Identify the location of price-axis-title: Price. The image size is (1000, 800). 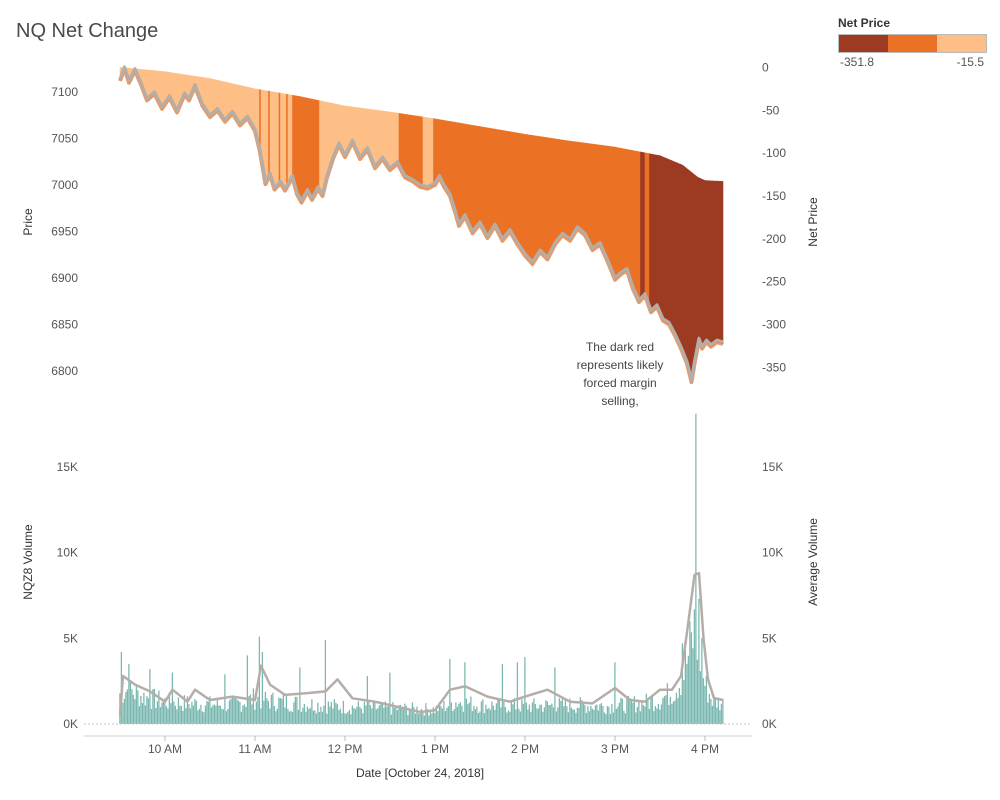
(28, 222).